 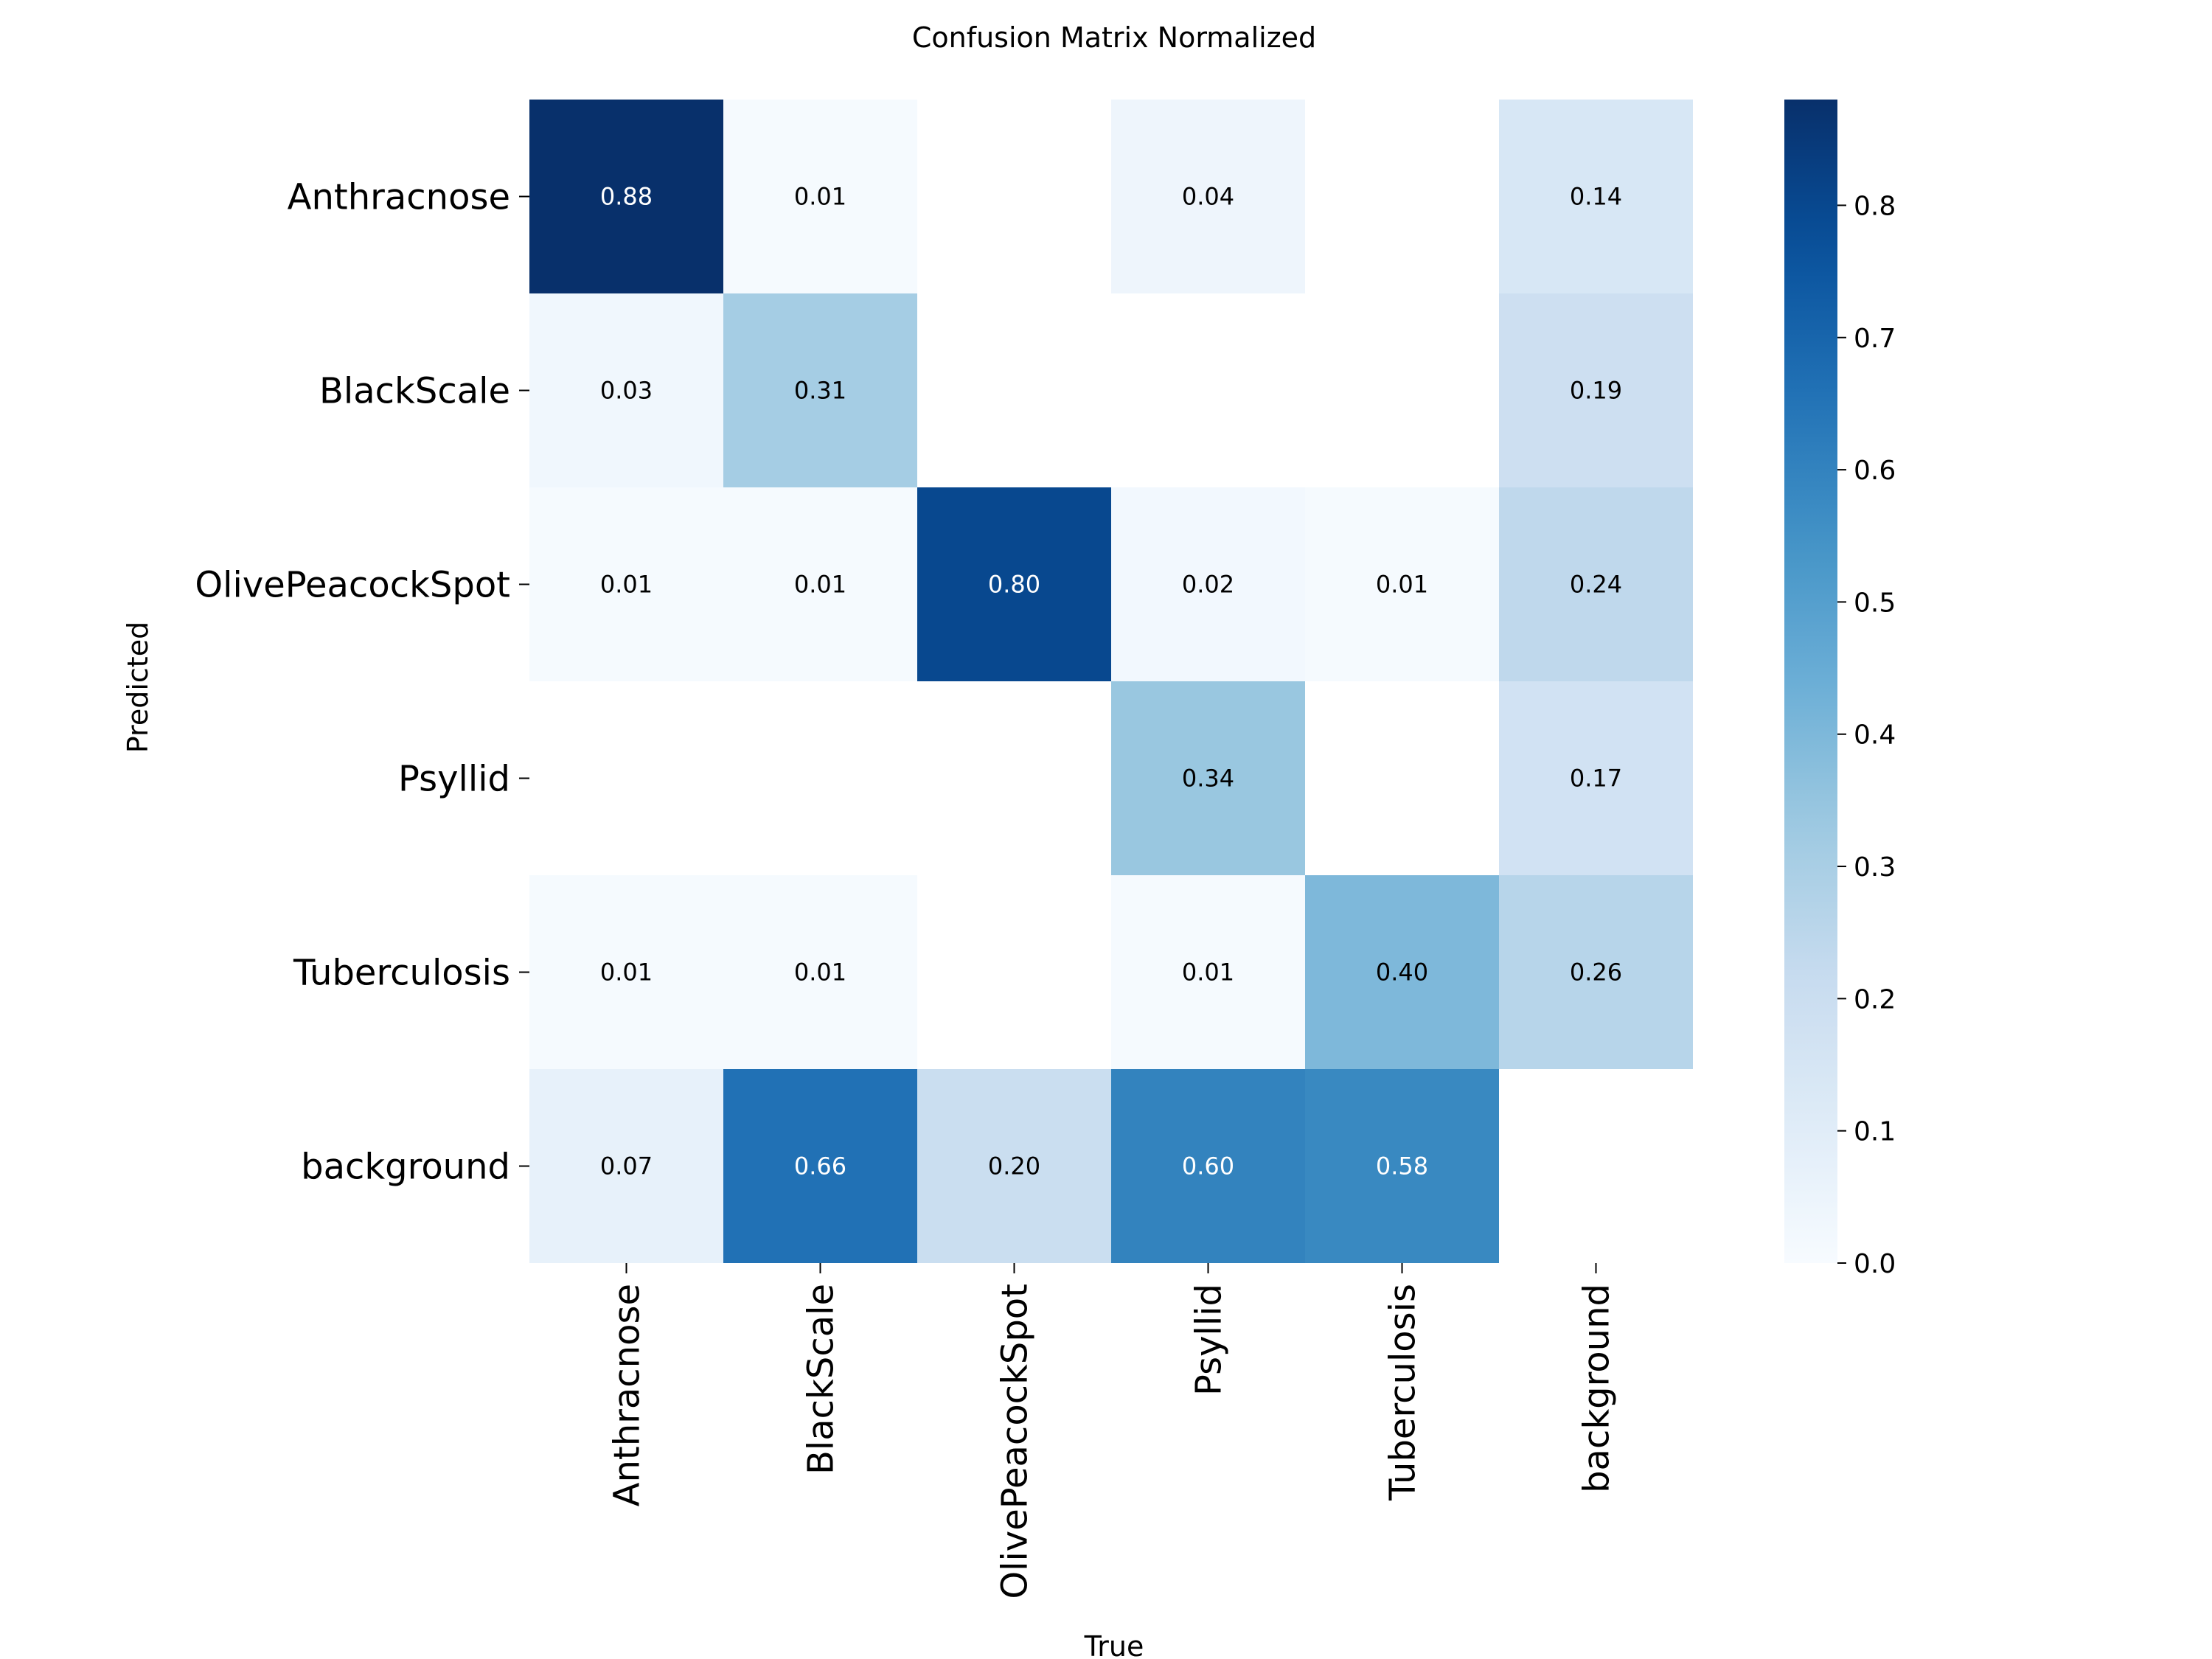 I want to click on cell-value-label: 0.60, so click(x=1208, y=1166).